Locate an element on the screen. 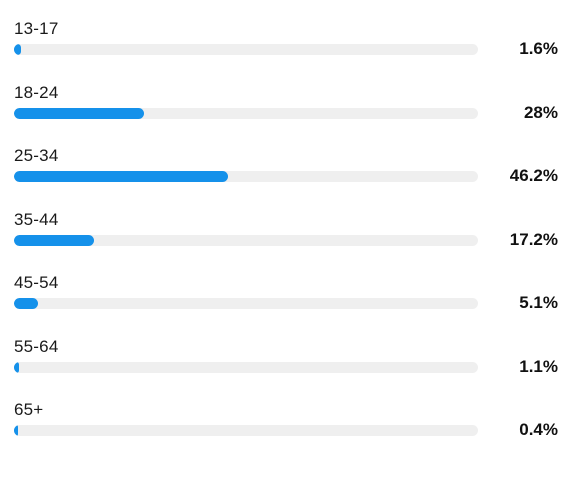 The image size is (580, 478). category-label: 25-34 is located at coordinates (36, 155).